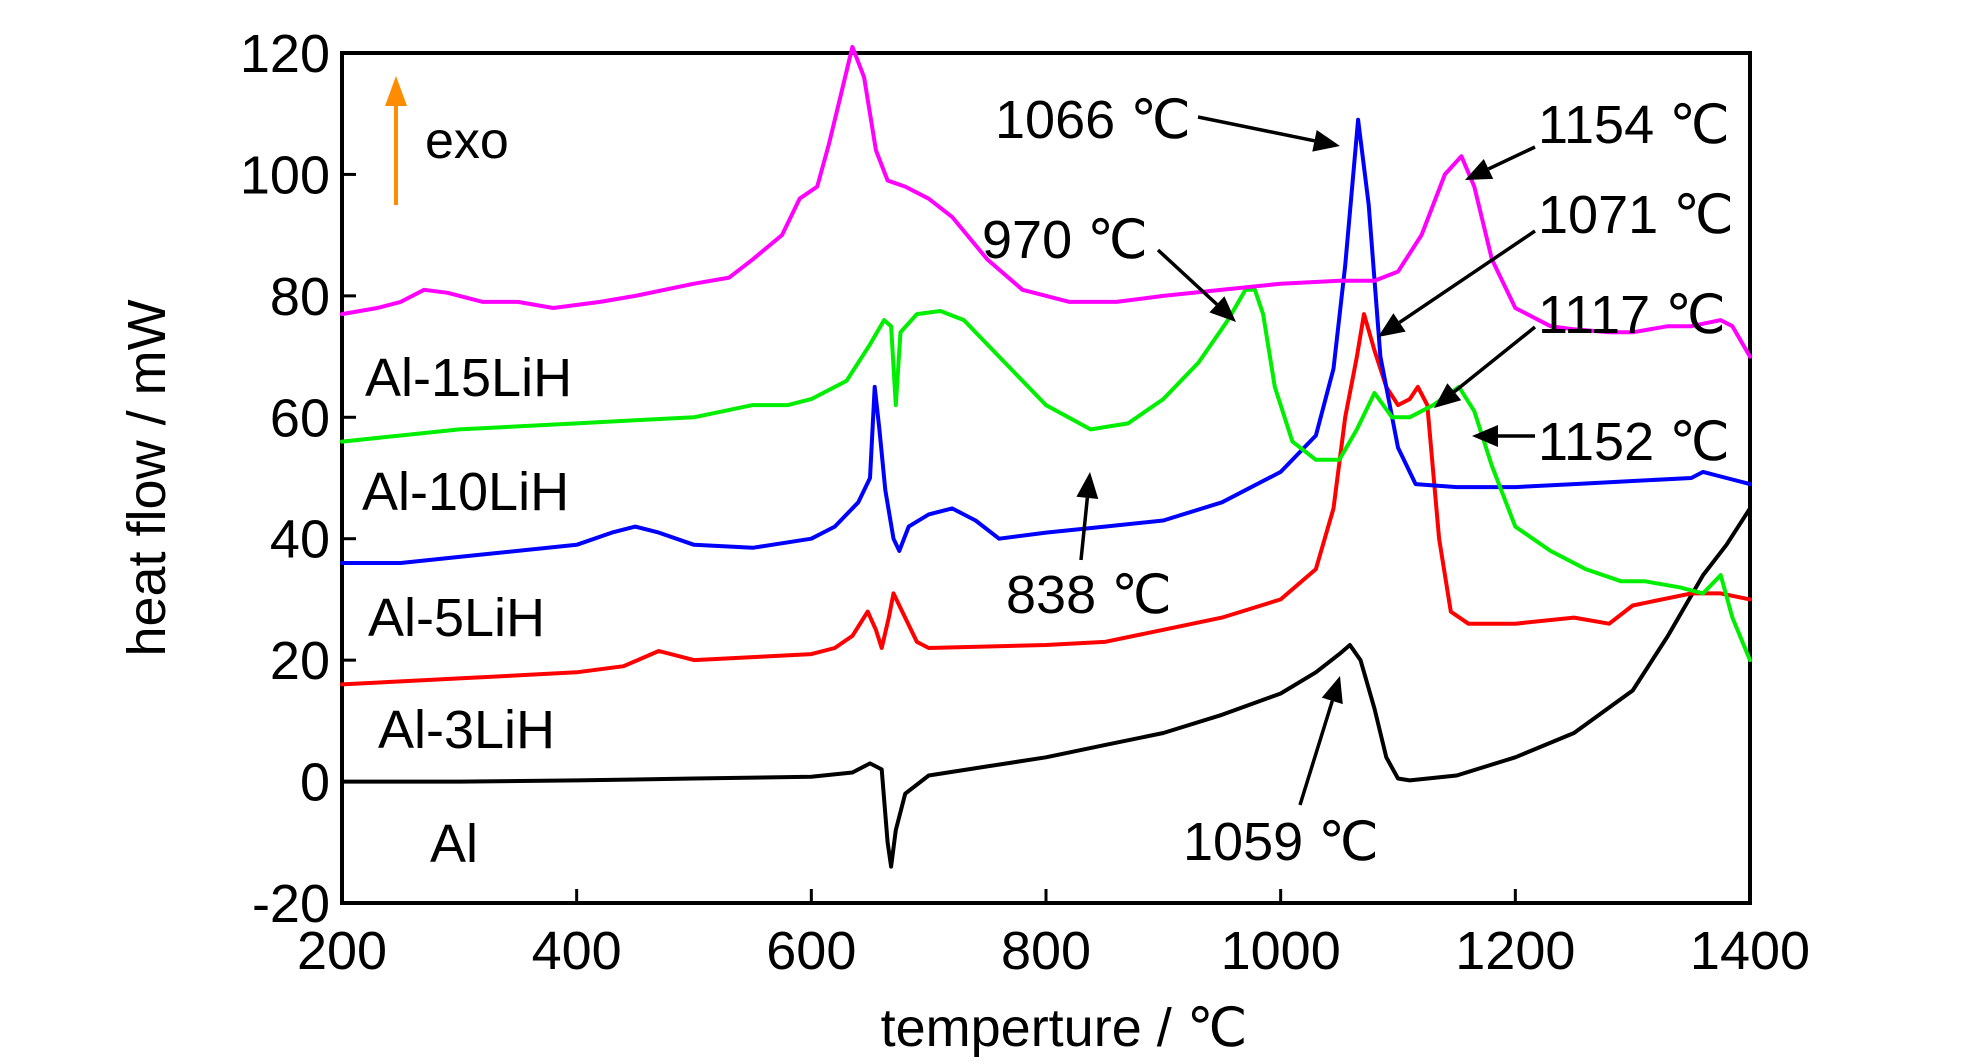  What do you see at coordinates (285, 54) in the screenshot?
I see `y-tick-label: 120` at bounding box center [285, 54].